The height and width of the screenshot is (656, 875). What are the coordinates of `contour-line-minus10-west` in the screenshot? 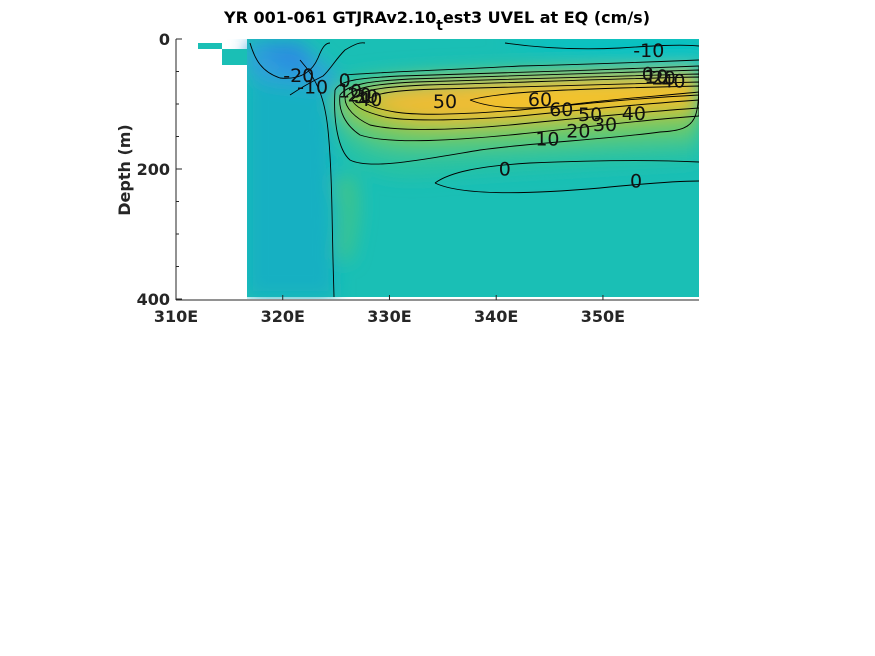 It's located at (327, 69).